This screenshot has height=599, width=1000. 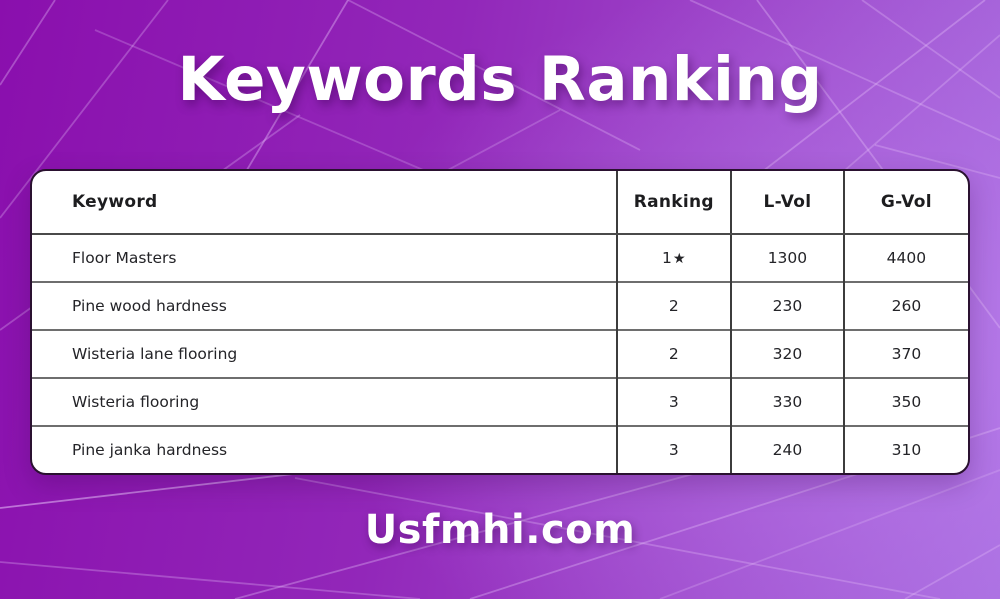 What do you see at coordinates (787, 354) in the screenshot?
I see `cell-lvol: 320` at bounding box center [787, 354].